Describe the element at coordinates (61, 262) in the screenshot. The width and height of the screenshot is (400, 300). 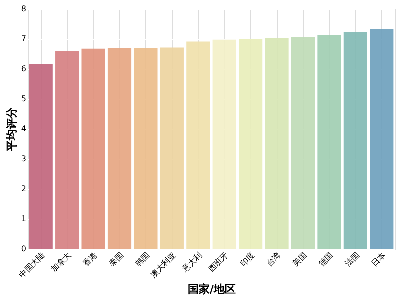
I see `x-tick-label: 加拿大` at that location.